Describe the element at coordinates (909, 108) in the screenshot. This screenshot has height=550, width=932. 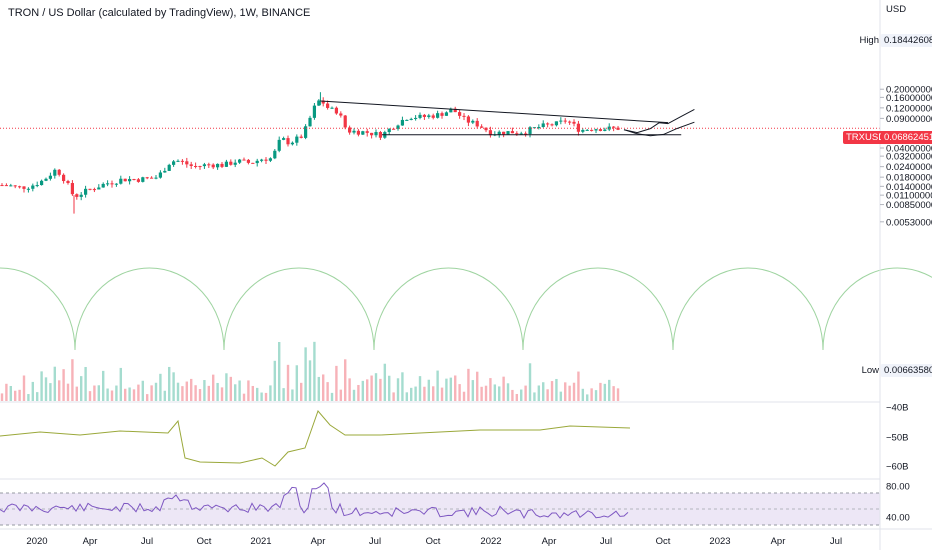
I see `price-tick-label: 0.12000000` at that location.